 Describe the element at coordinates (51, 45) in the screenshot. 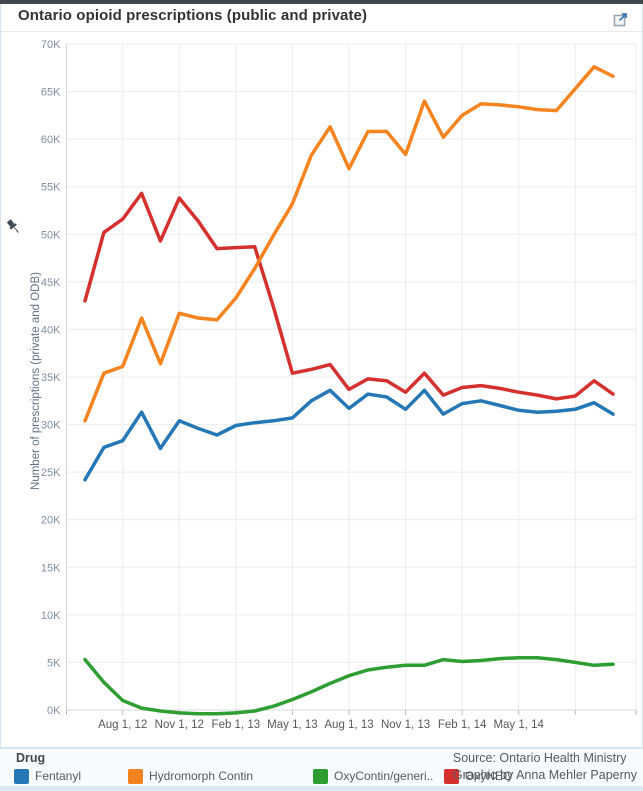

I see `y-tick-label: 70K` at that location.